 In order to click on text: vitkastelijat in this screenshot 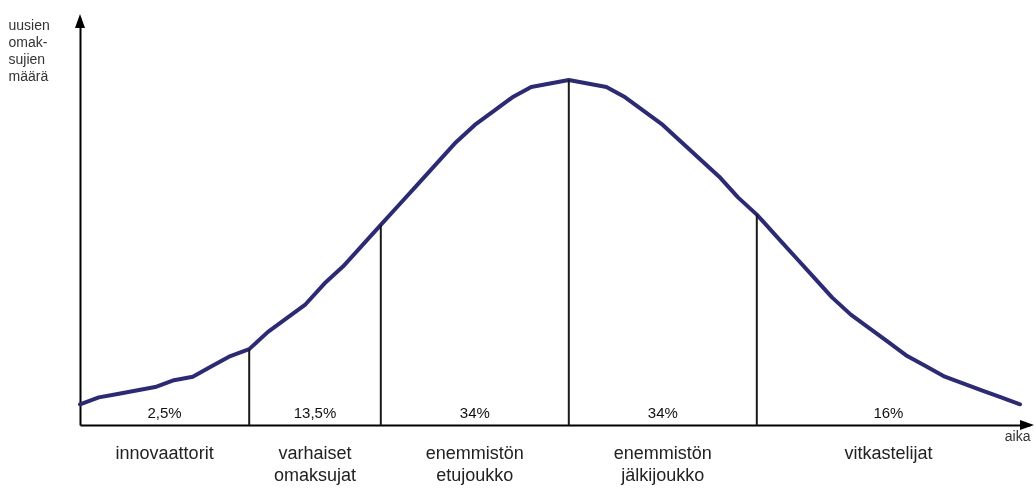, I will do `click(888, 453)`.